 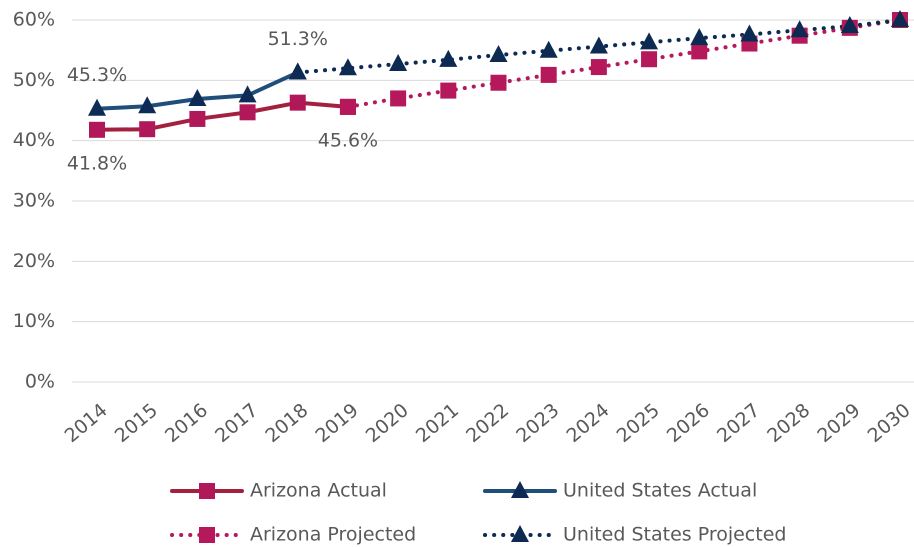 I want to click on x-tick-label: 2015, so click(x=136, y=423).